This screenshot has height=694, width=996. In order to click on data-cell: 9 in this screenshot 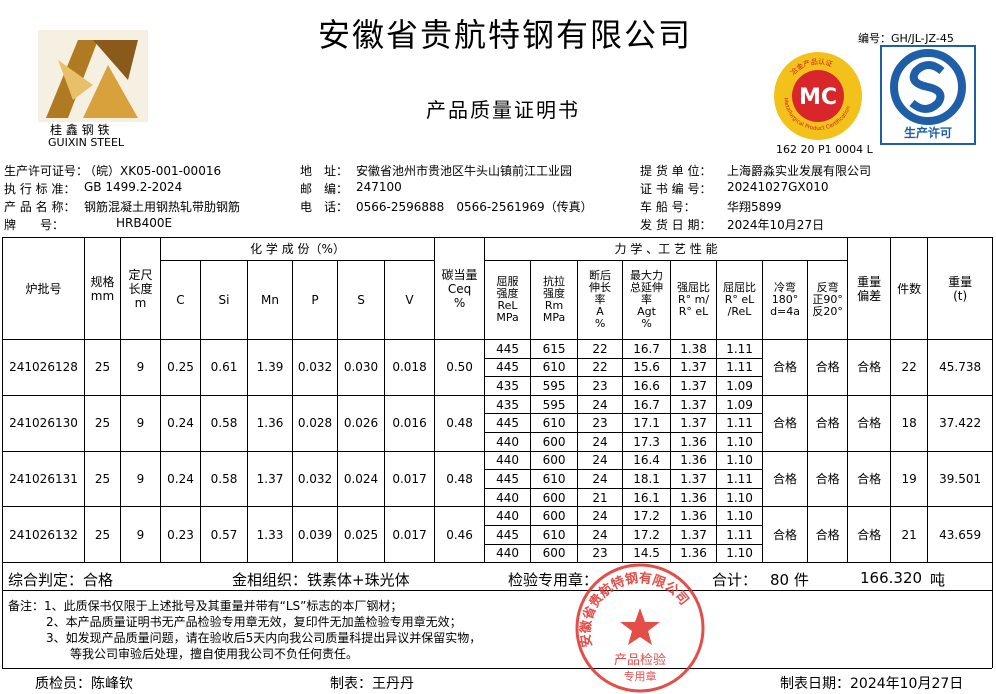, I will do `click(140, 479)`.